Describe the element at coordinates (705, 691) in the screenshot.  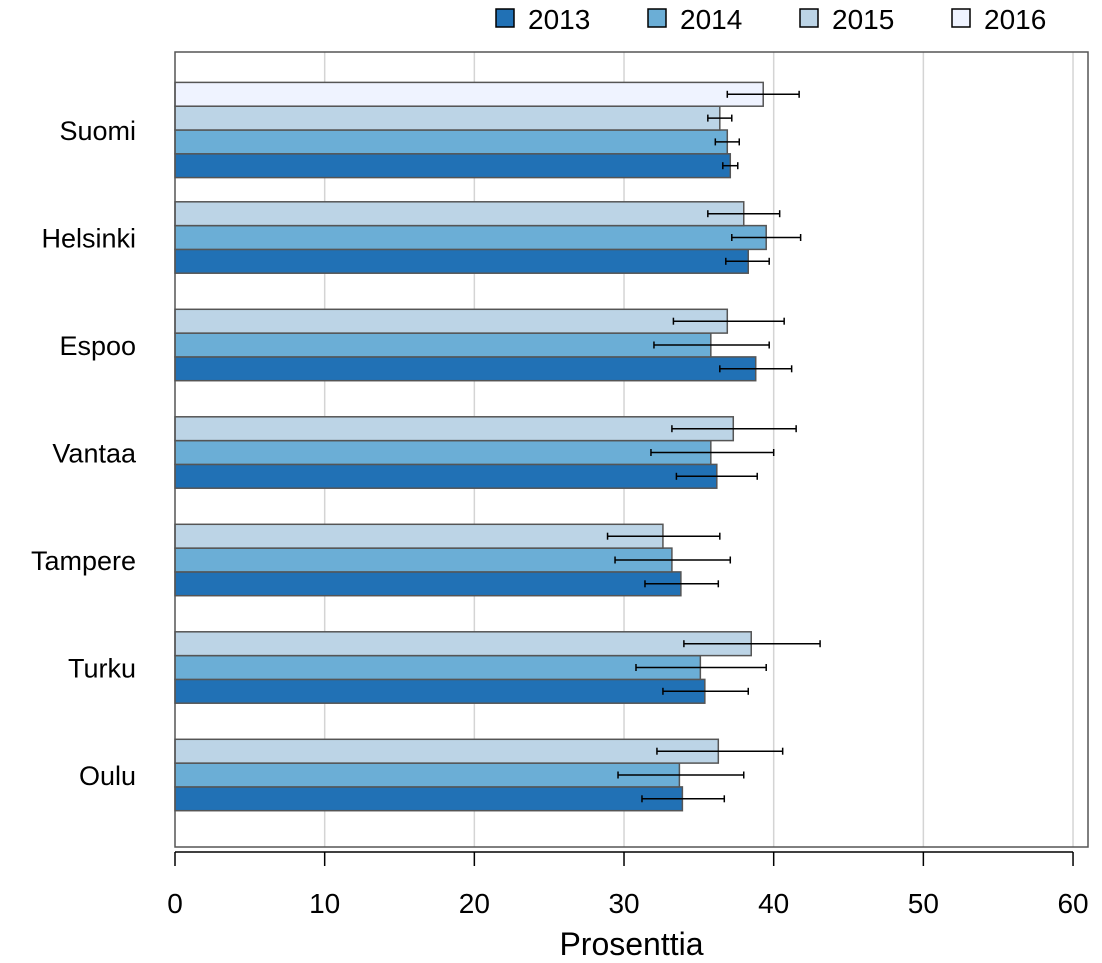
I see `error-bar-turku-2013` at that location.